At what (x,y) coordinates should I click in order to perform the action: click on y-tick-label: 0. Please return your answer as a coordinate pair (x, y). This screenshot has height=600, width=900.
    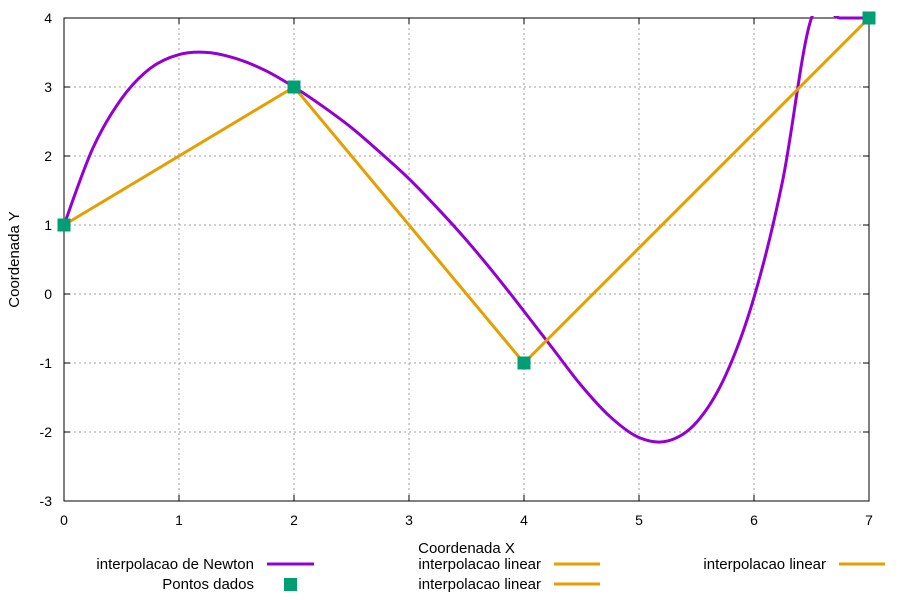
    Looking at the image, I should click on (48, 294).